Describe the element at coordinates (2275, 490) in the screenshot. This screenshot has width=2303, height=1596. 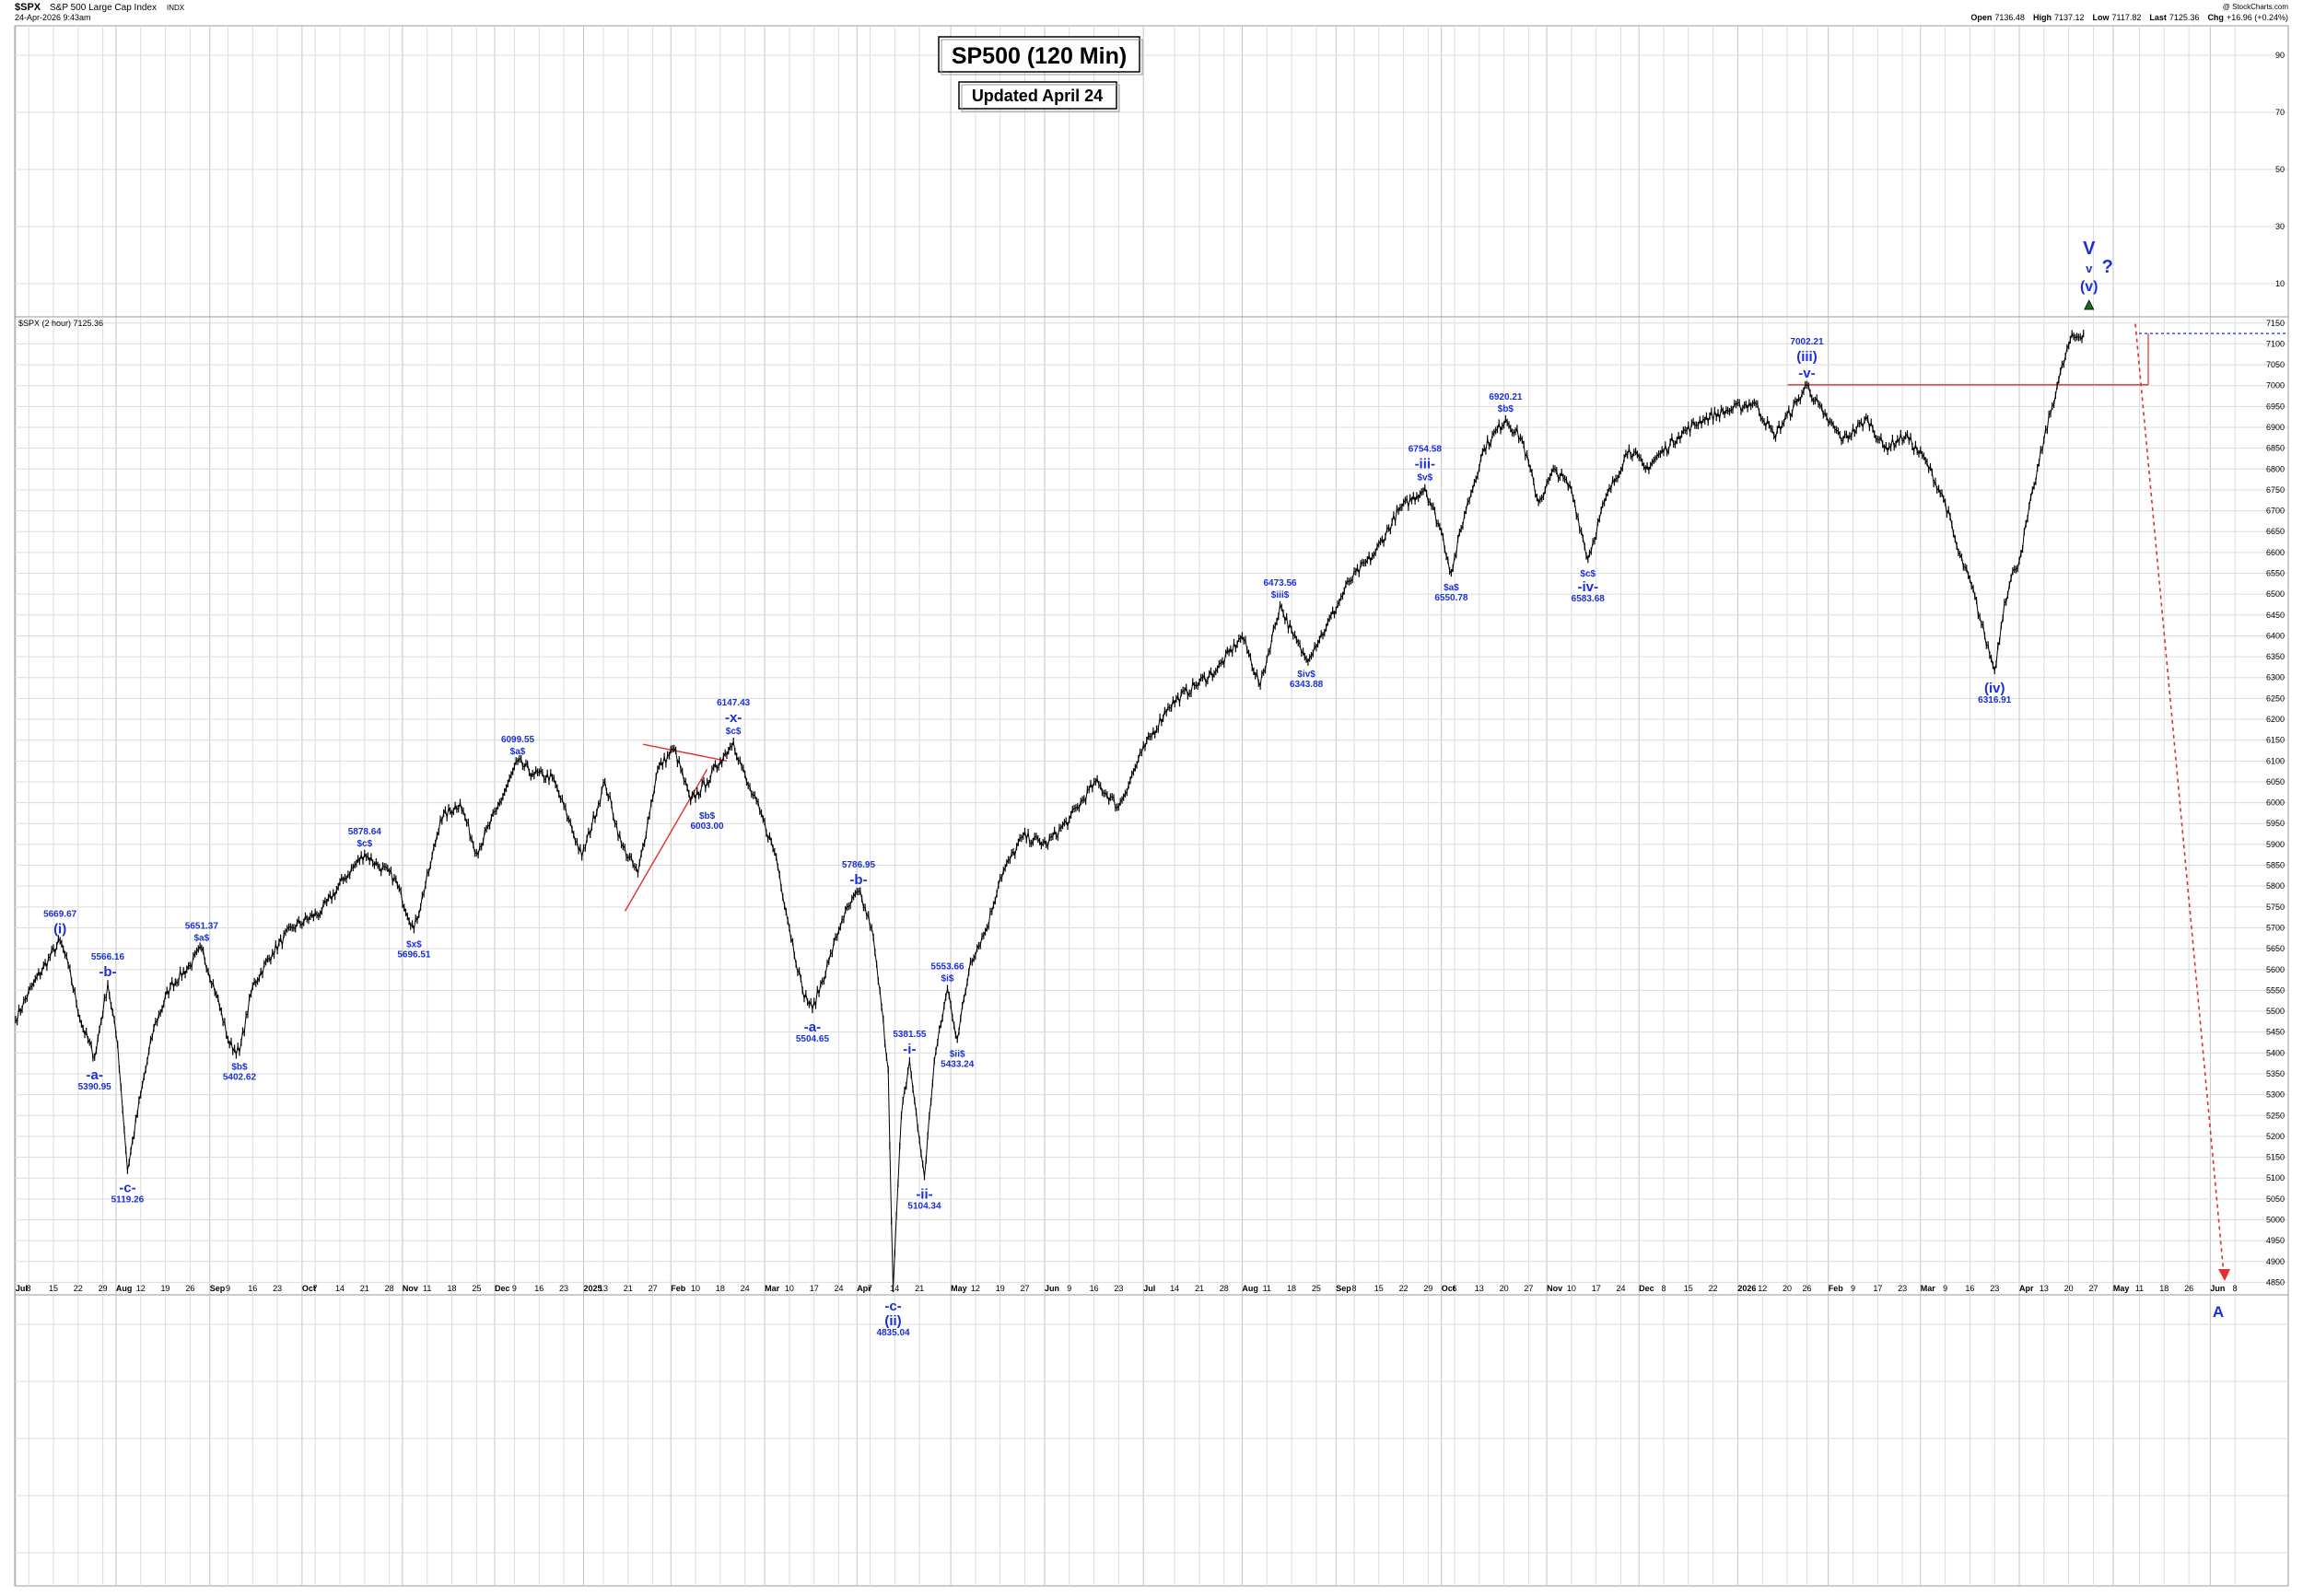
I see `y-tick-label: 6750` at that location.